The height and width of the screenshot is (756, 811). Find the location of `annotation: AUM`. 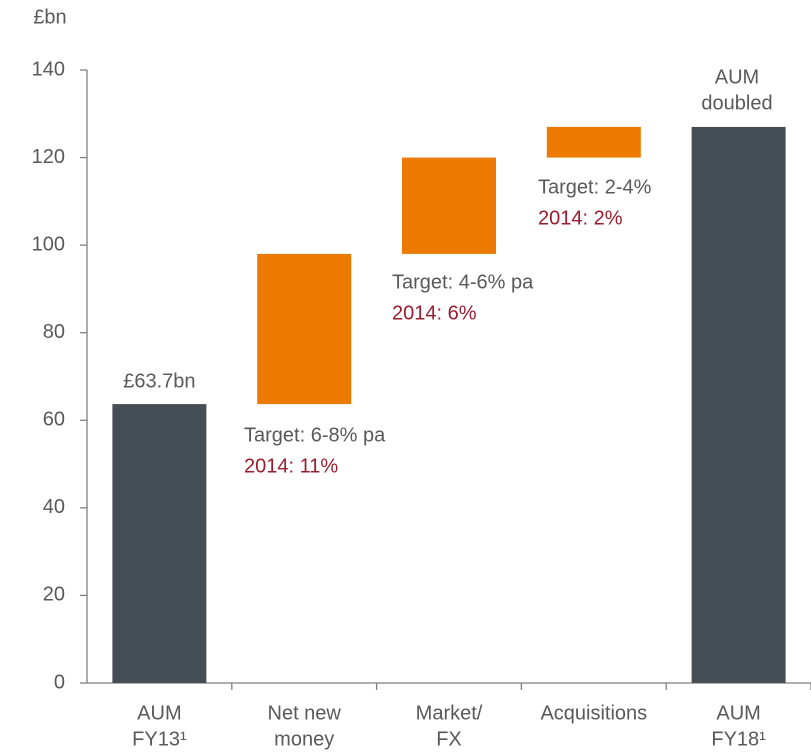

annotation: AUM is located at coordinates (737, 77).